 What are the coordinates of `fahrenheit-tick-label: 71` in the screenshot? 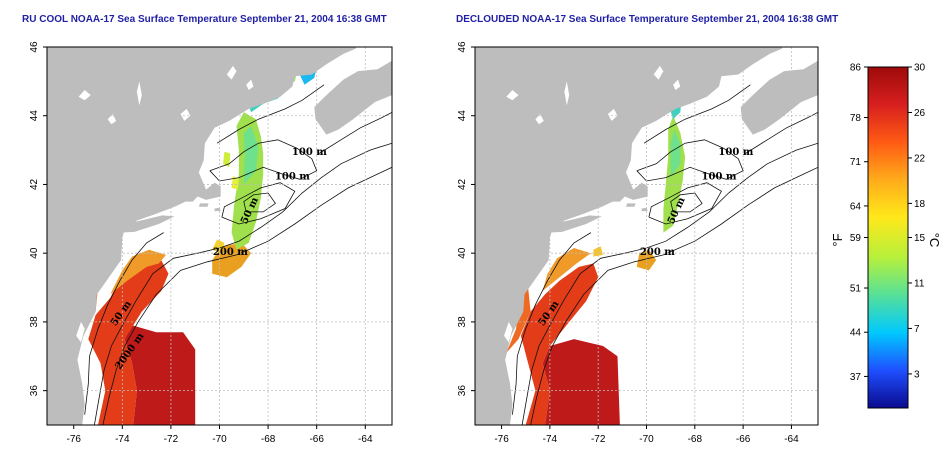 It's located at (856, 162).